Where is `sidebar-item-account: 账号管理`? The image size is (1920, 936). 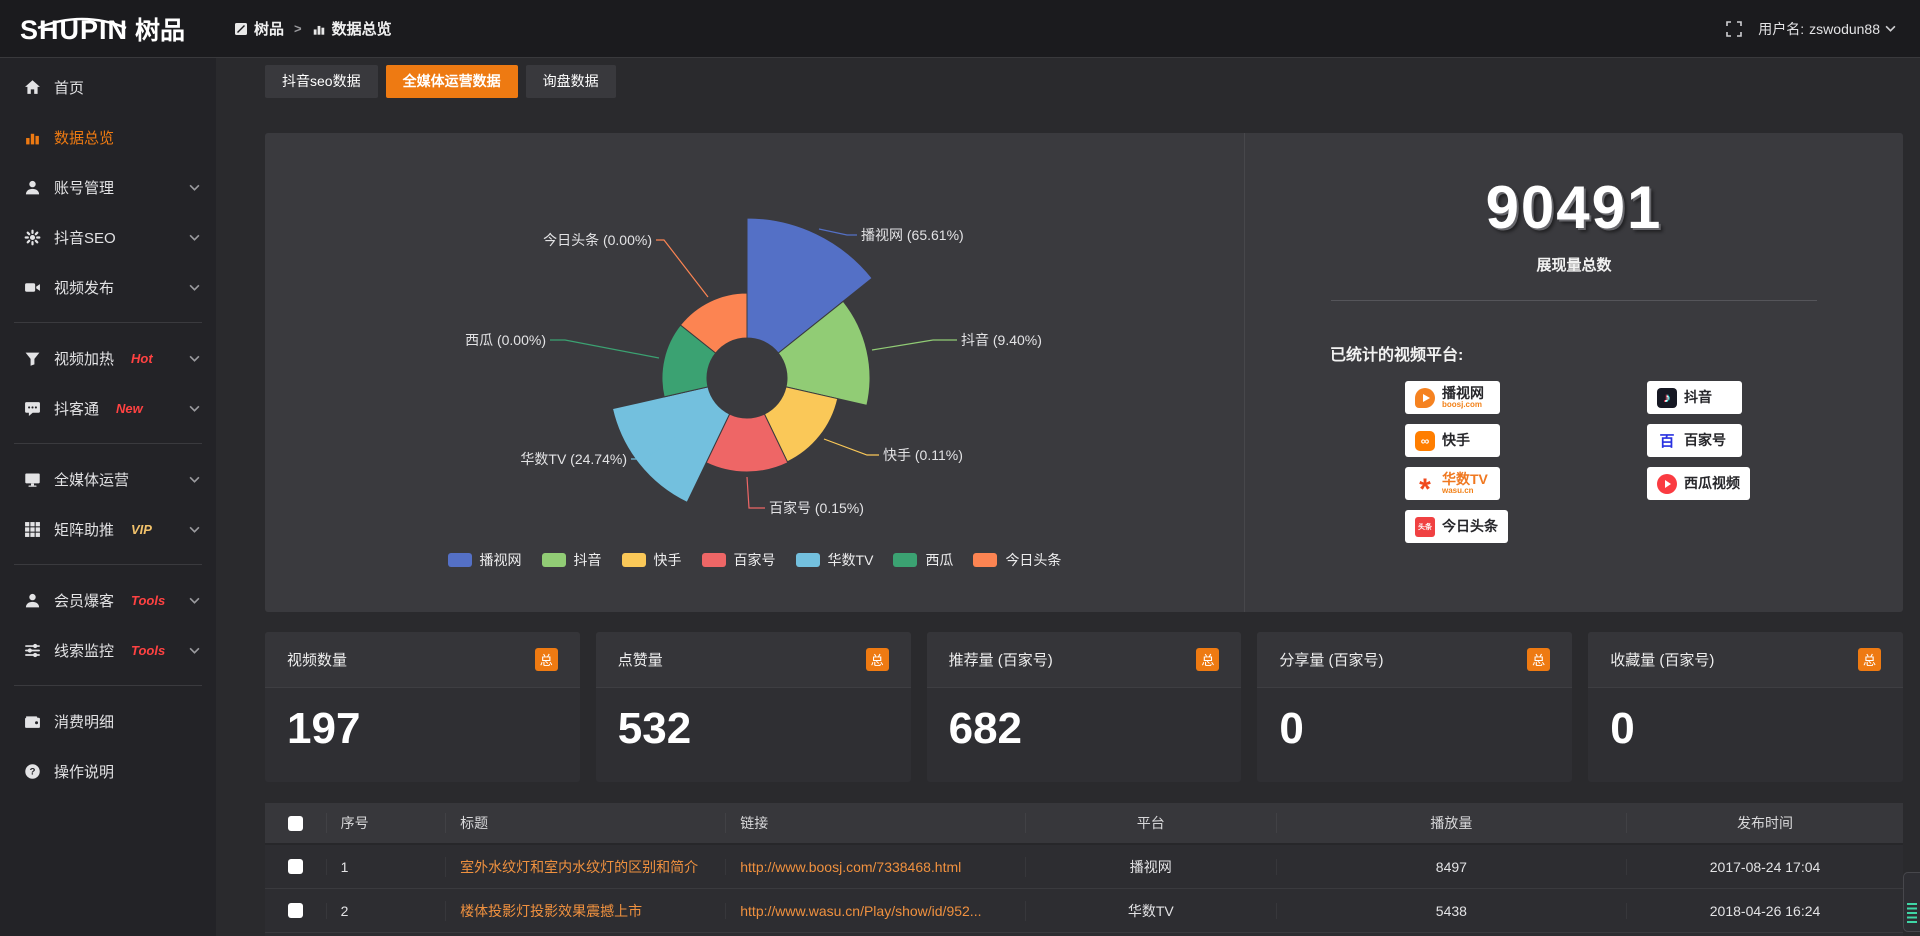 sidebar-item-account: 账号管理 is located at coordinates (108, 187).